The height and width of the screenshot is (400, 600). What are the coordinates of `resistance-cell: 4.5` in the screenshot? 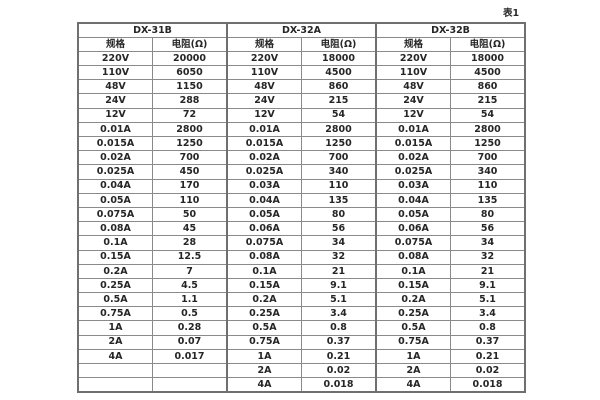 It's located at (190, 285).